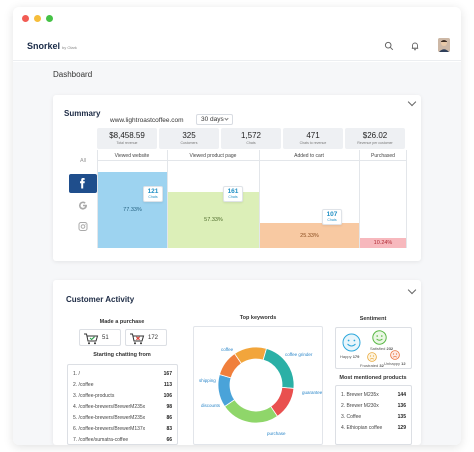 The width and height of the screenshot is (474, 452). Describe the element at coordinates (226, 391) in the screenshot. I see `donut-slice-discounts` at that location.